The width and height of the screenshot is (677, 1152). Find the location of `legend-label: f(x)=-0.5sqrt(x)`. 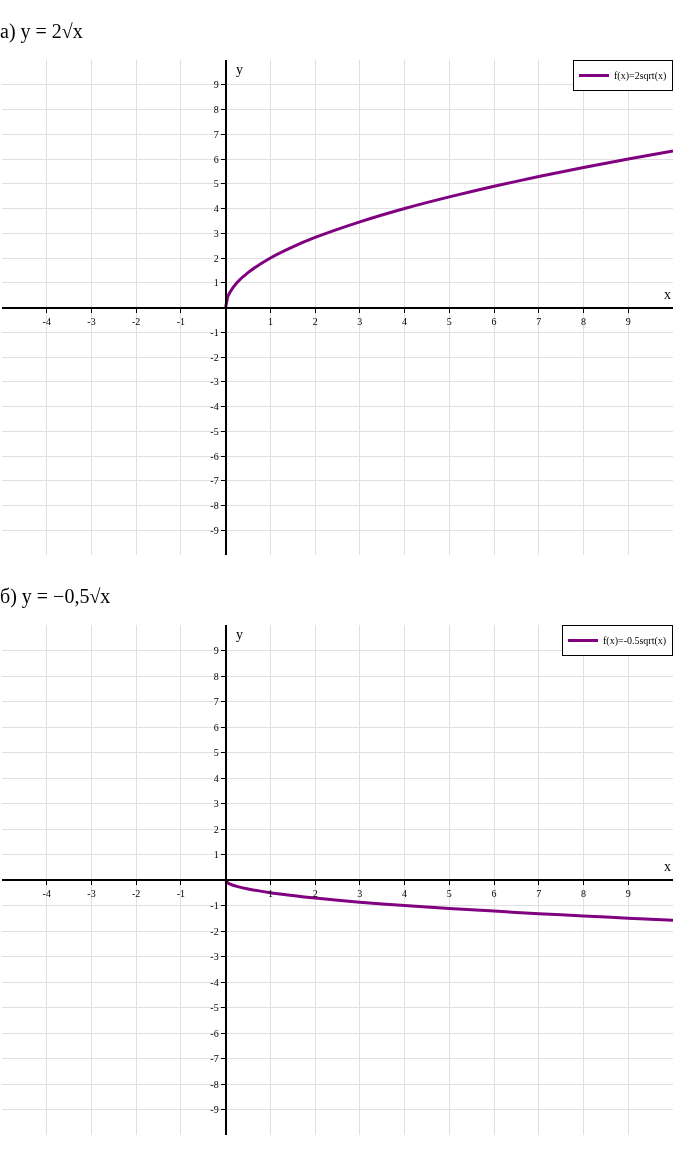

legend-label: f(x)=-0.5sqrt(x) is located at coordinates (635, 641).